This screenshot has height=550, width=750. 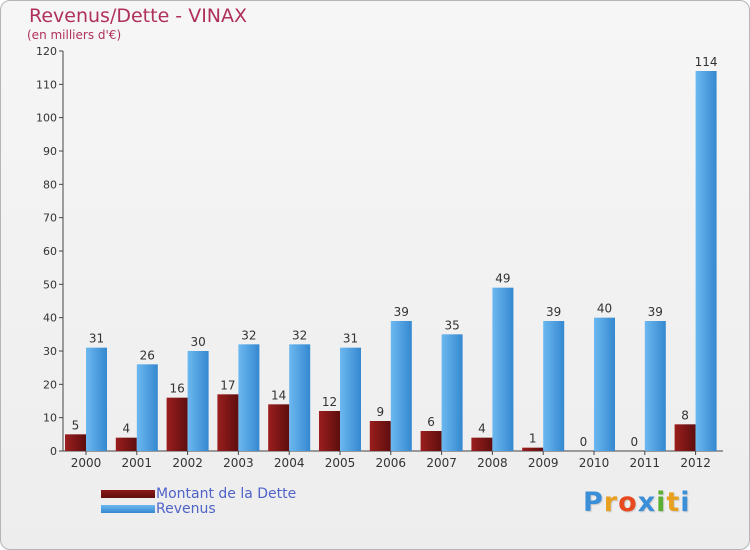 I want to click on x-tick-label: 2007, so click(x=441, y=463).